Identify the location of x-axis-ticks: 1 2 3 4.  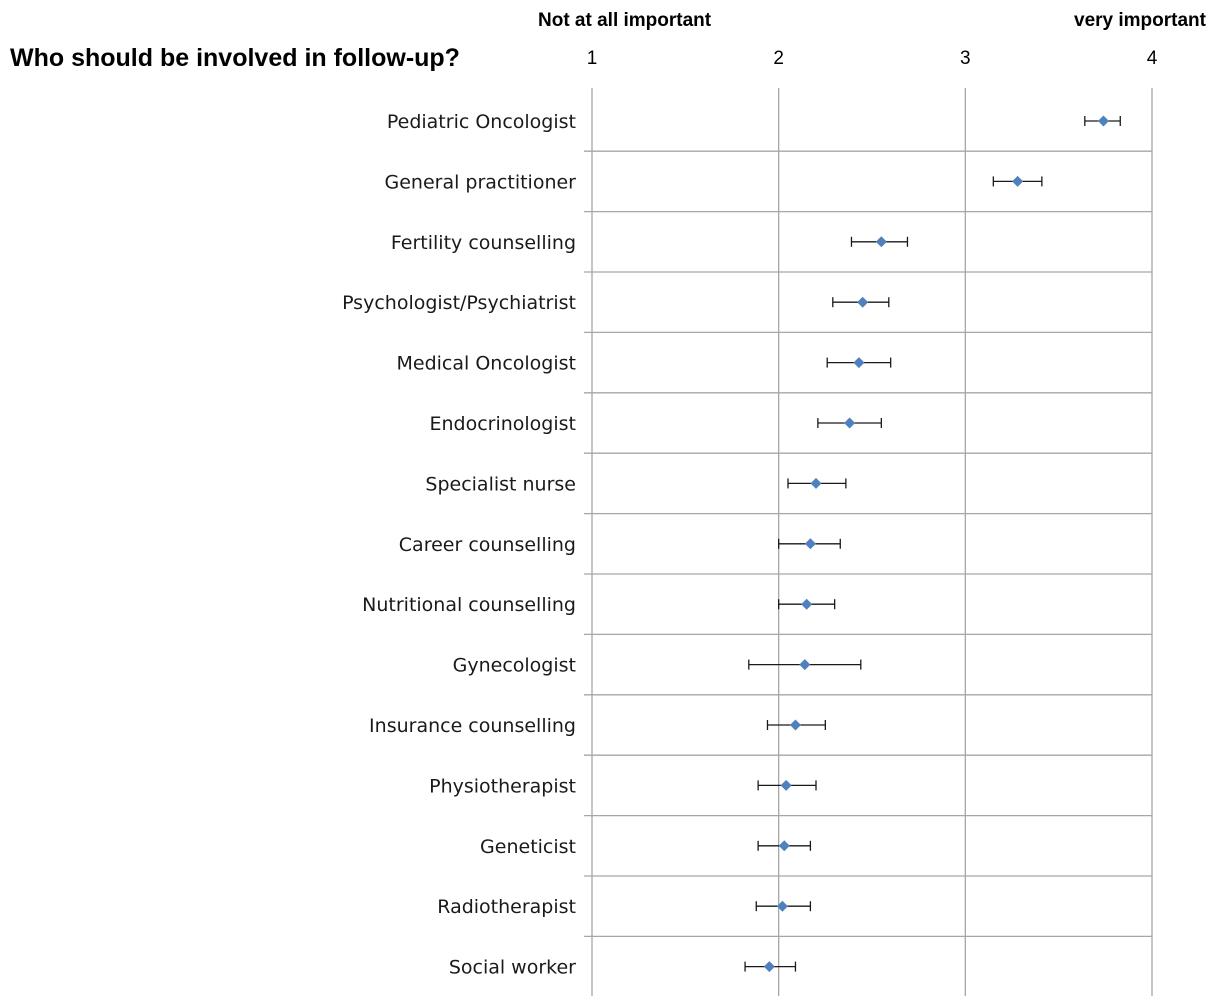
(872, 58).